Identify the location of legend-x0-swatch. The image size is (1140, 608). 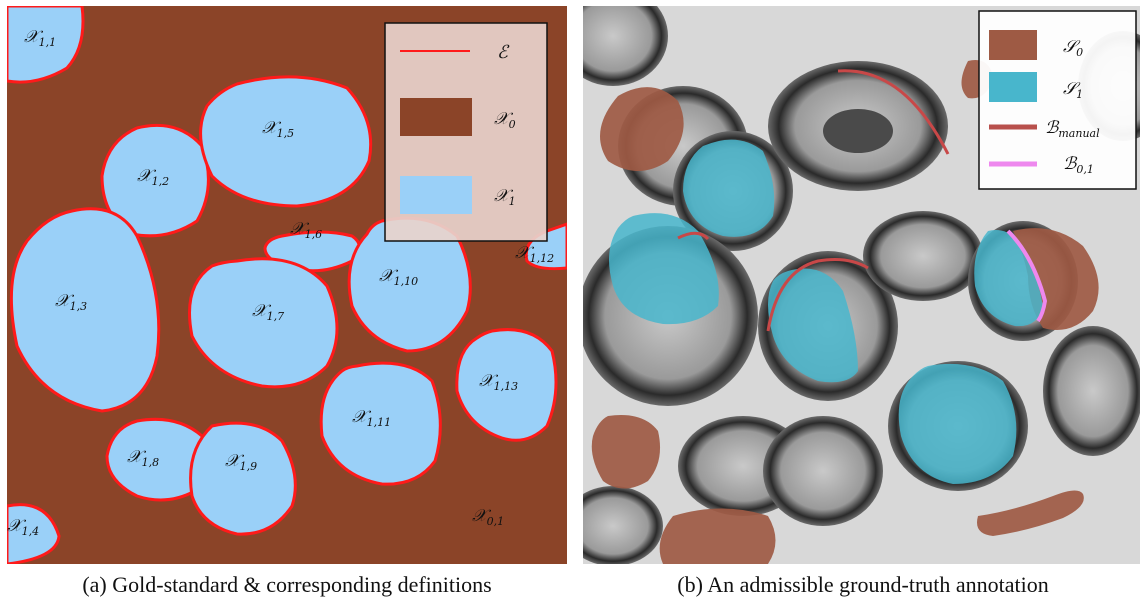
(436, 117).